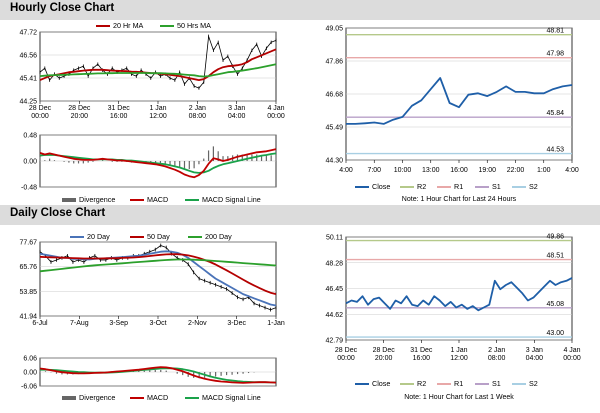 This screenshot has height=413, width=600. I want to click on hourly-macd-signal-line, so click(158, 163).